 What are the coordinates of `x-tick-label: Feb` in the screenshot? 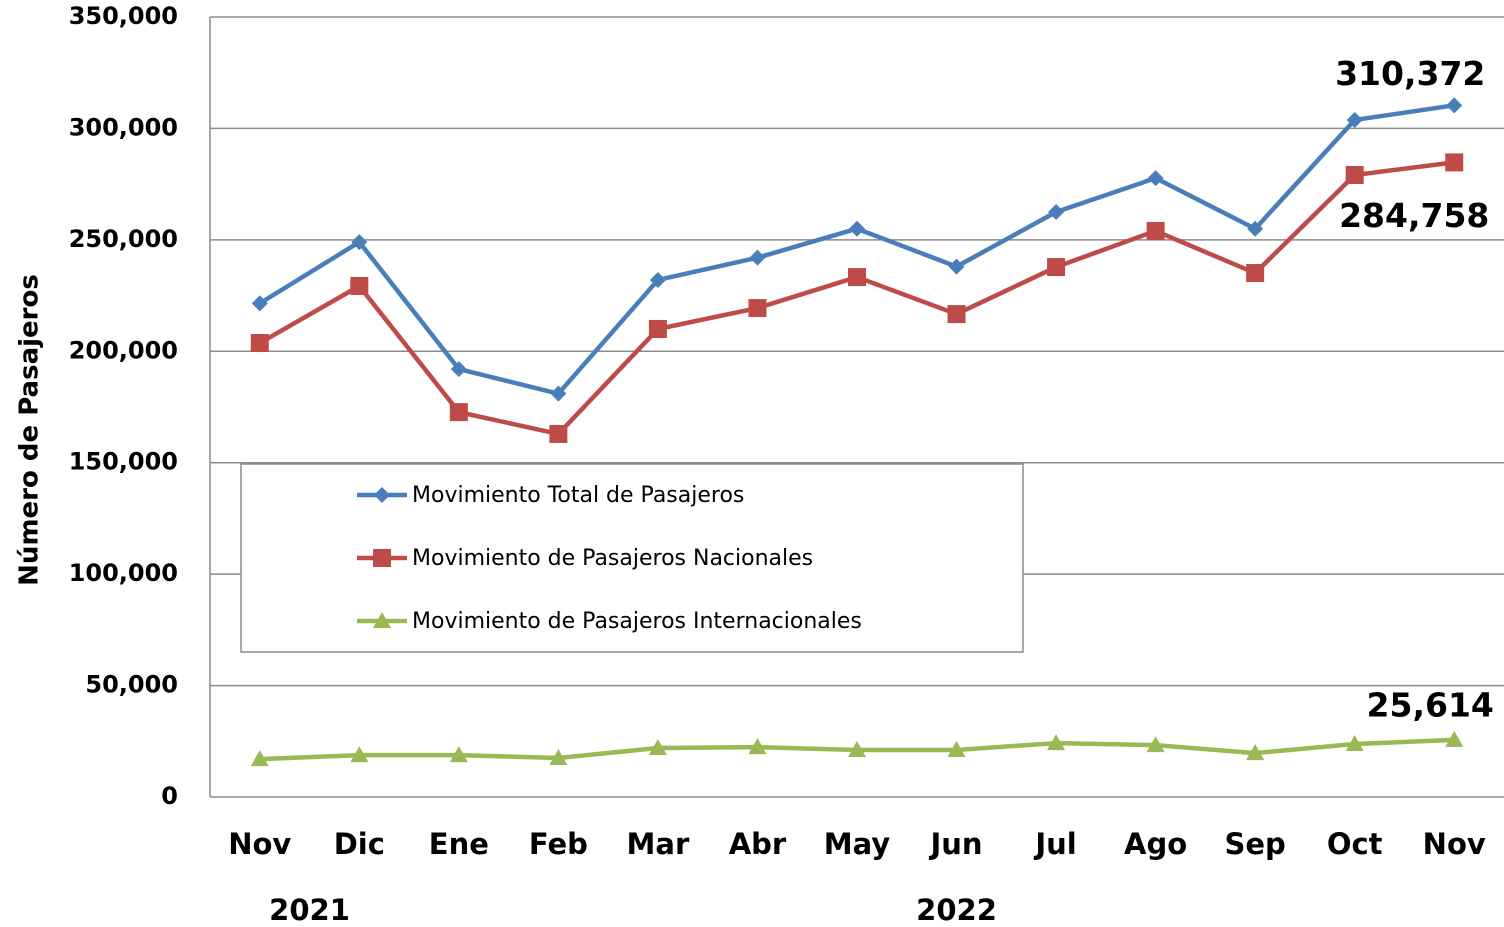 It's located at (558, 844).